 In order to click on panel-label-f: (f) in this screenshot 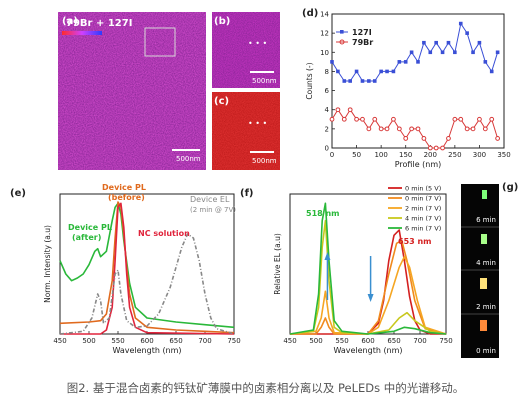, I will do `click(247, 193)`.